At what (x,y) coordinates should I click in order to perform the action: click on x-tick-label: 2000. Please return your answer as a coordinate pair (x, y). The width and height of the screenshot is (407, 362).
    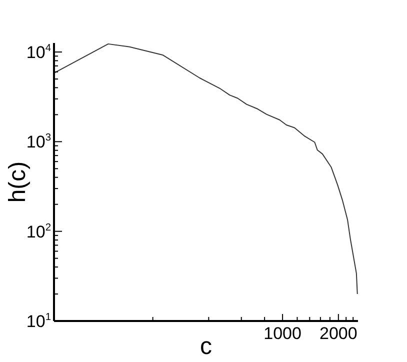
    Looking at the image, I should click on (339, 333).